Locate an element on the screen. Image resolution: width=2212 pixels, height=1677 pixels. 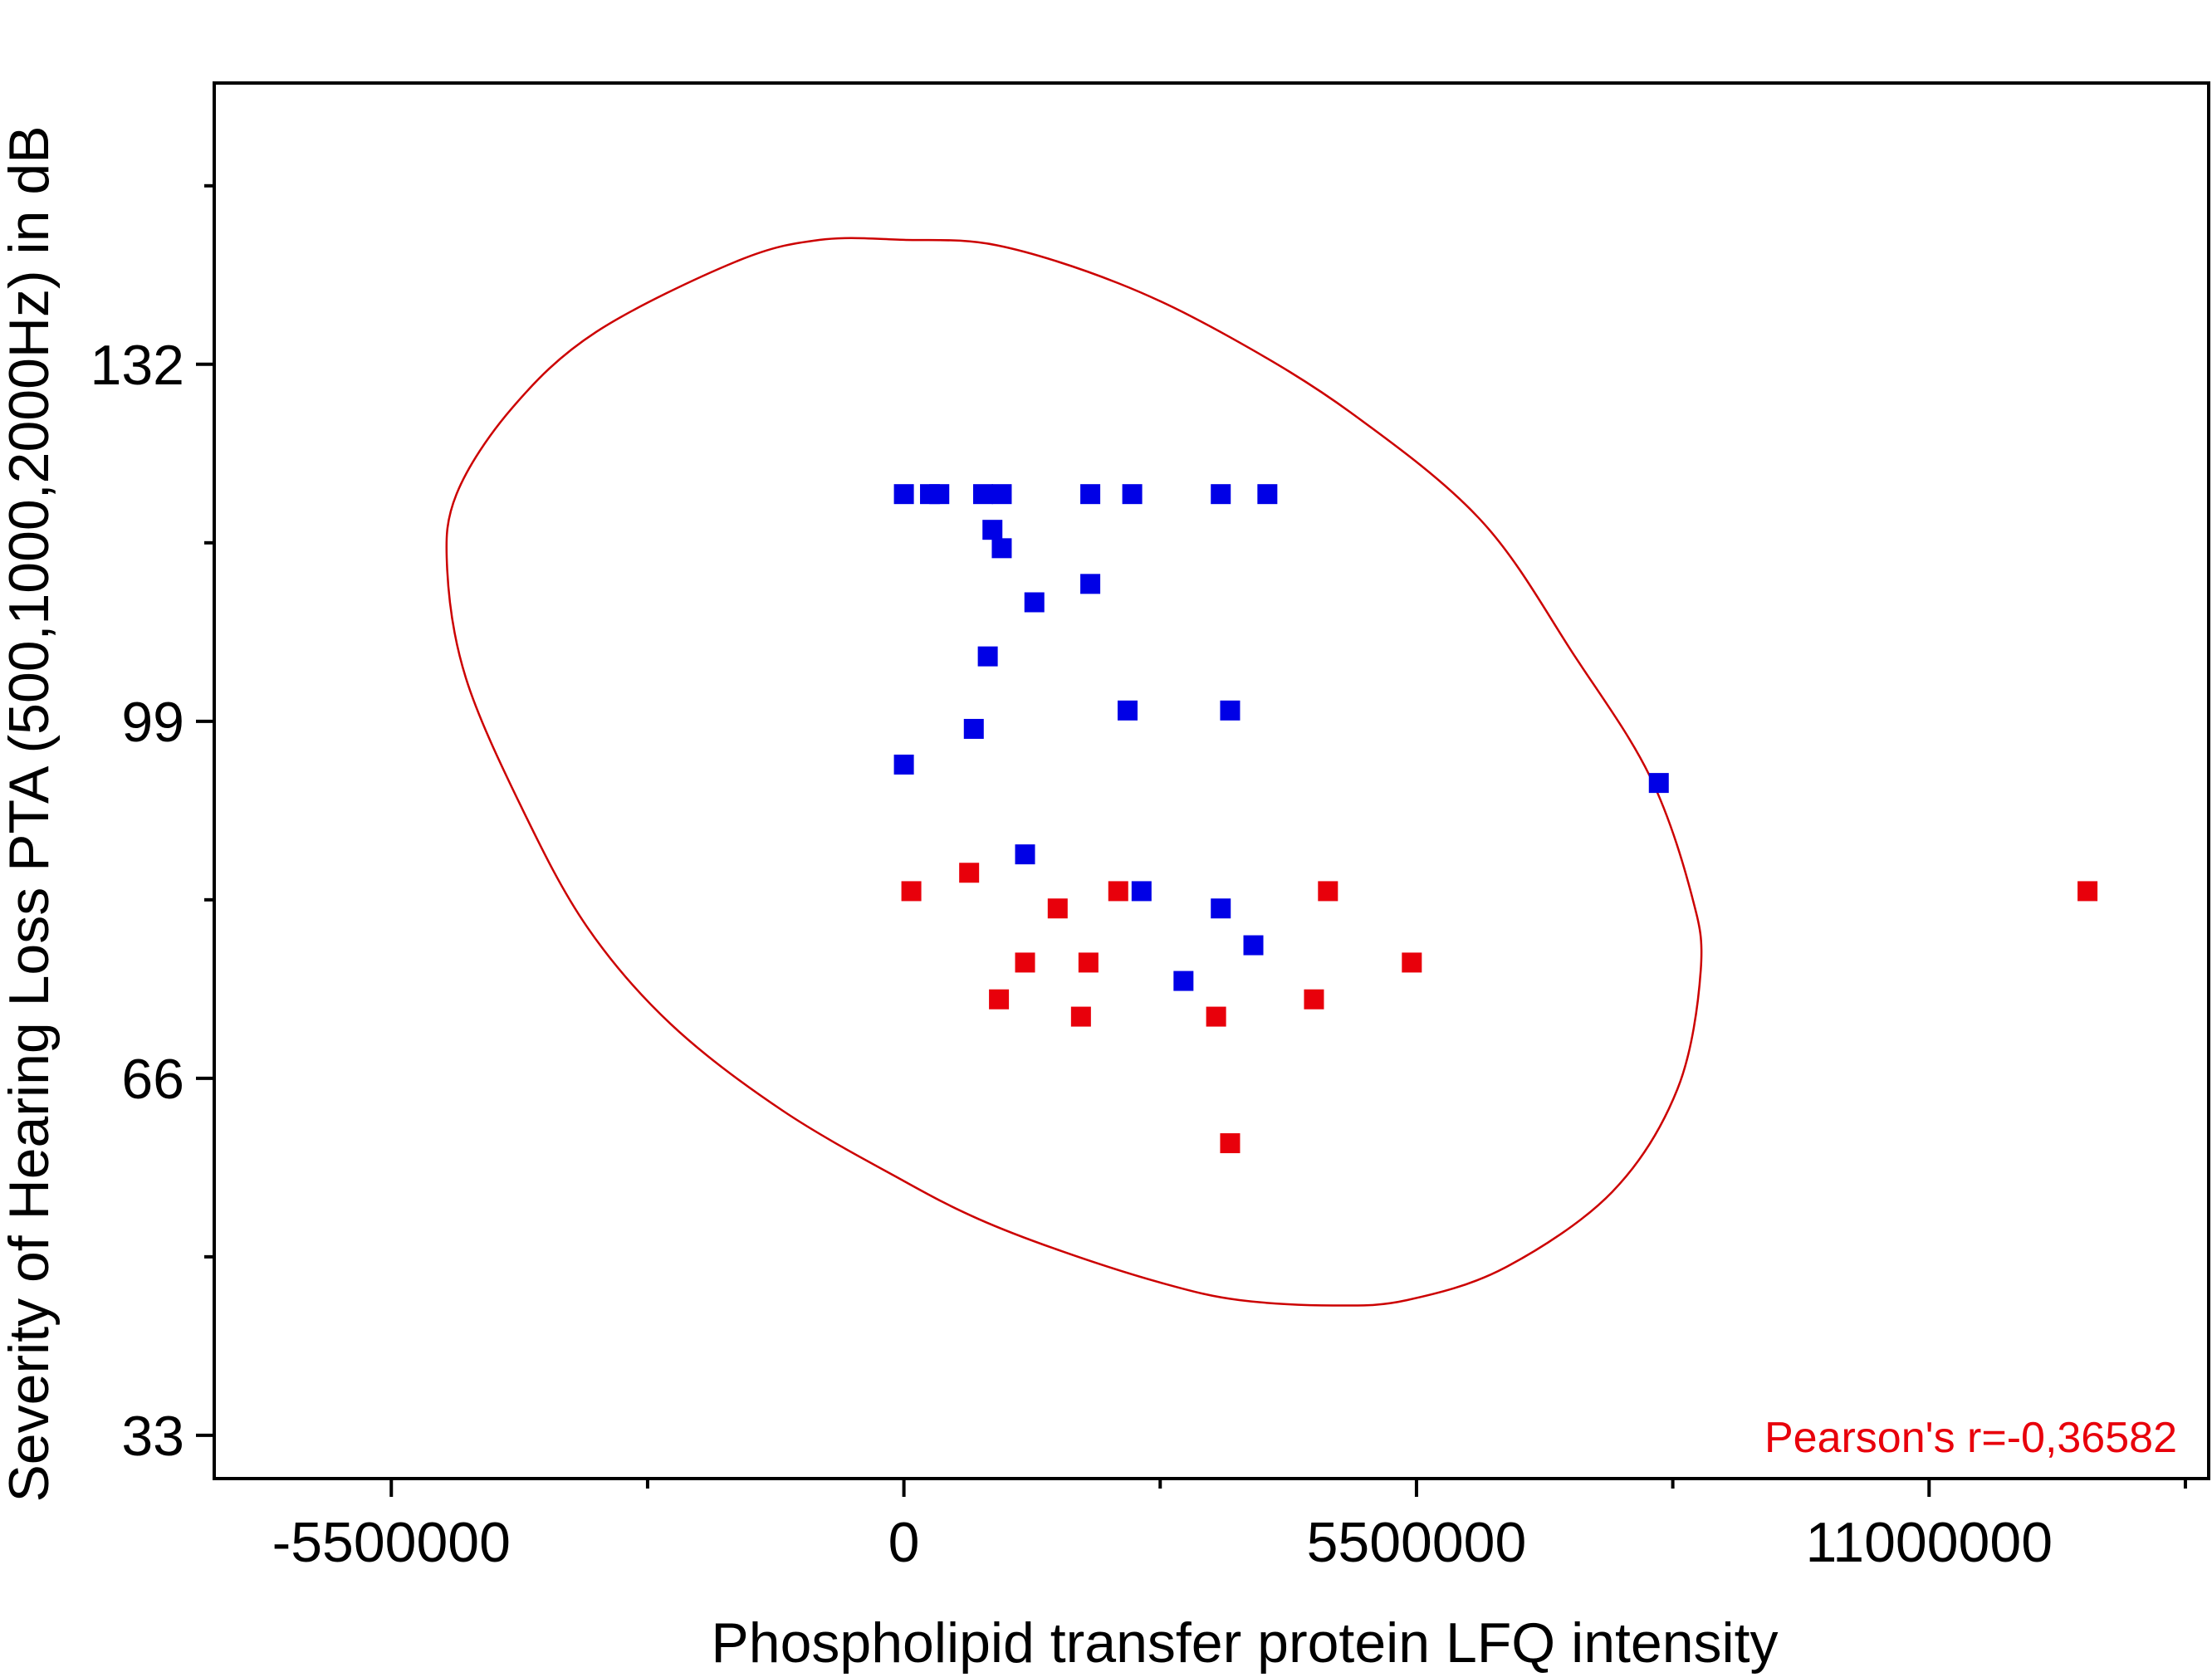
x-tick-label: 5500000 is located at coordinates (1417, 1542).